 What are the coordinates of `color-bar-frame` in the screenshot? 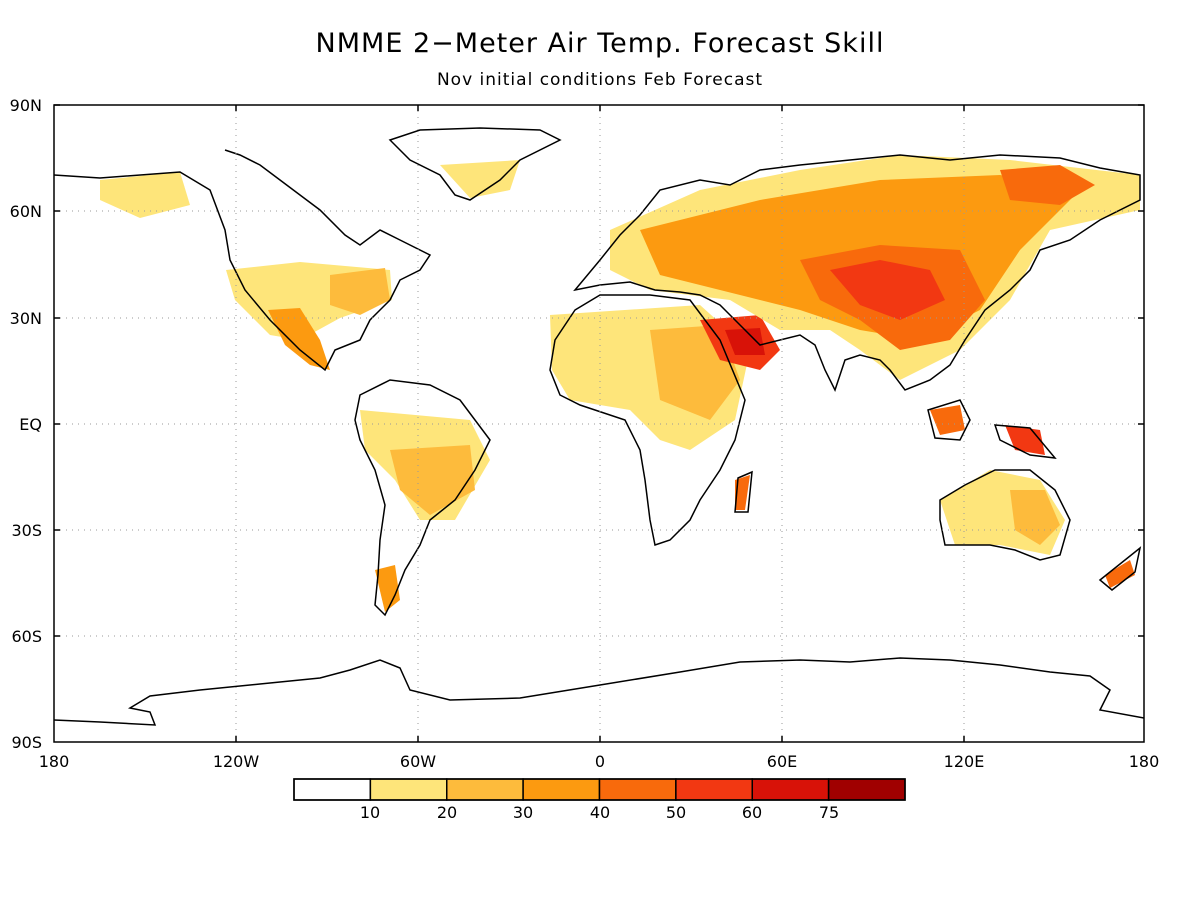 It's located at (599, 789).